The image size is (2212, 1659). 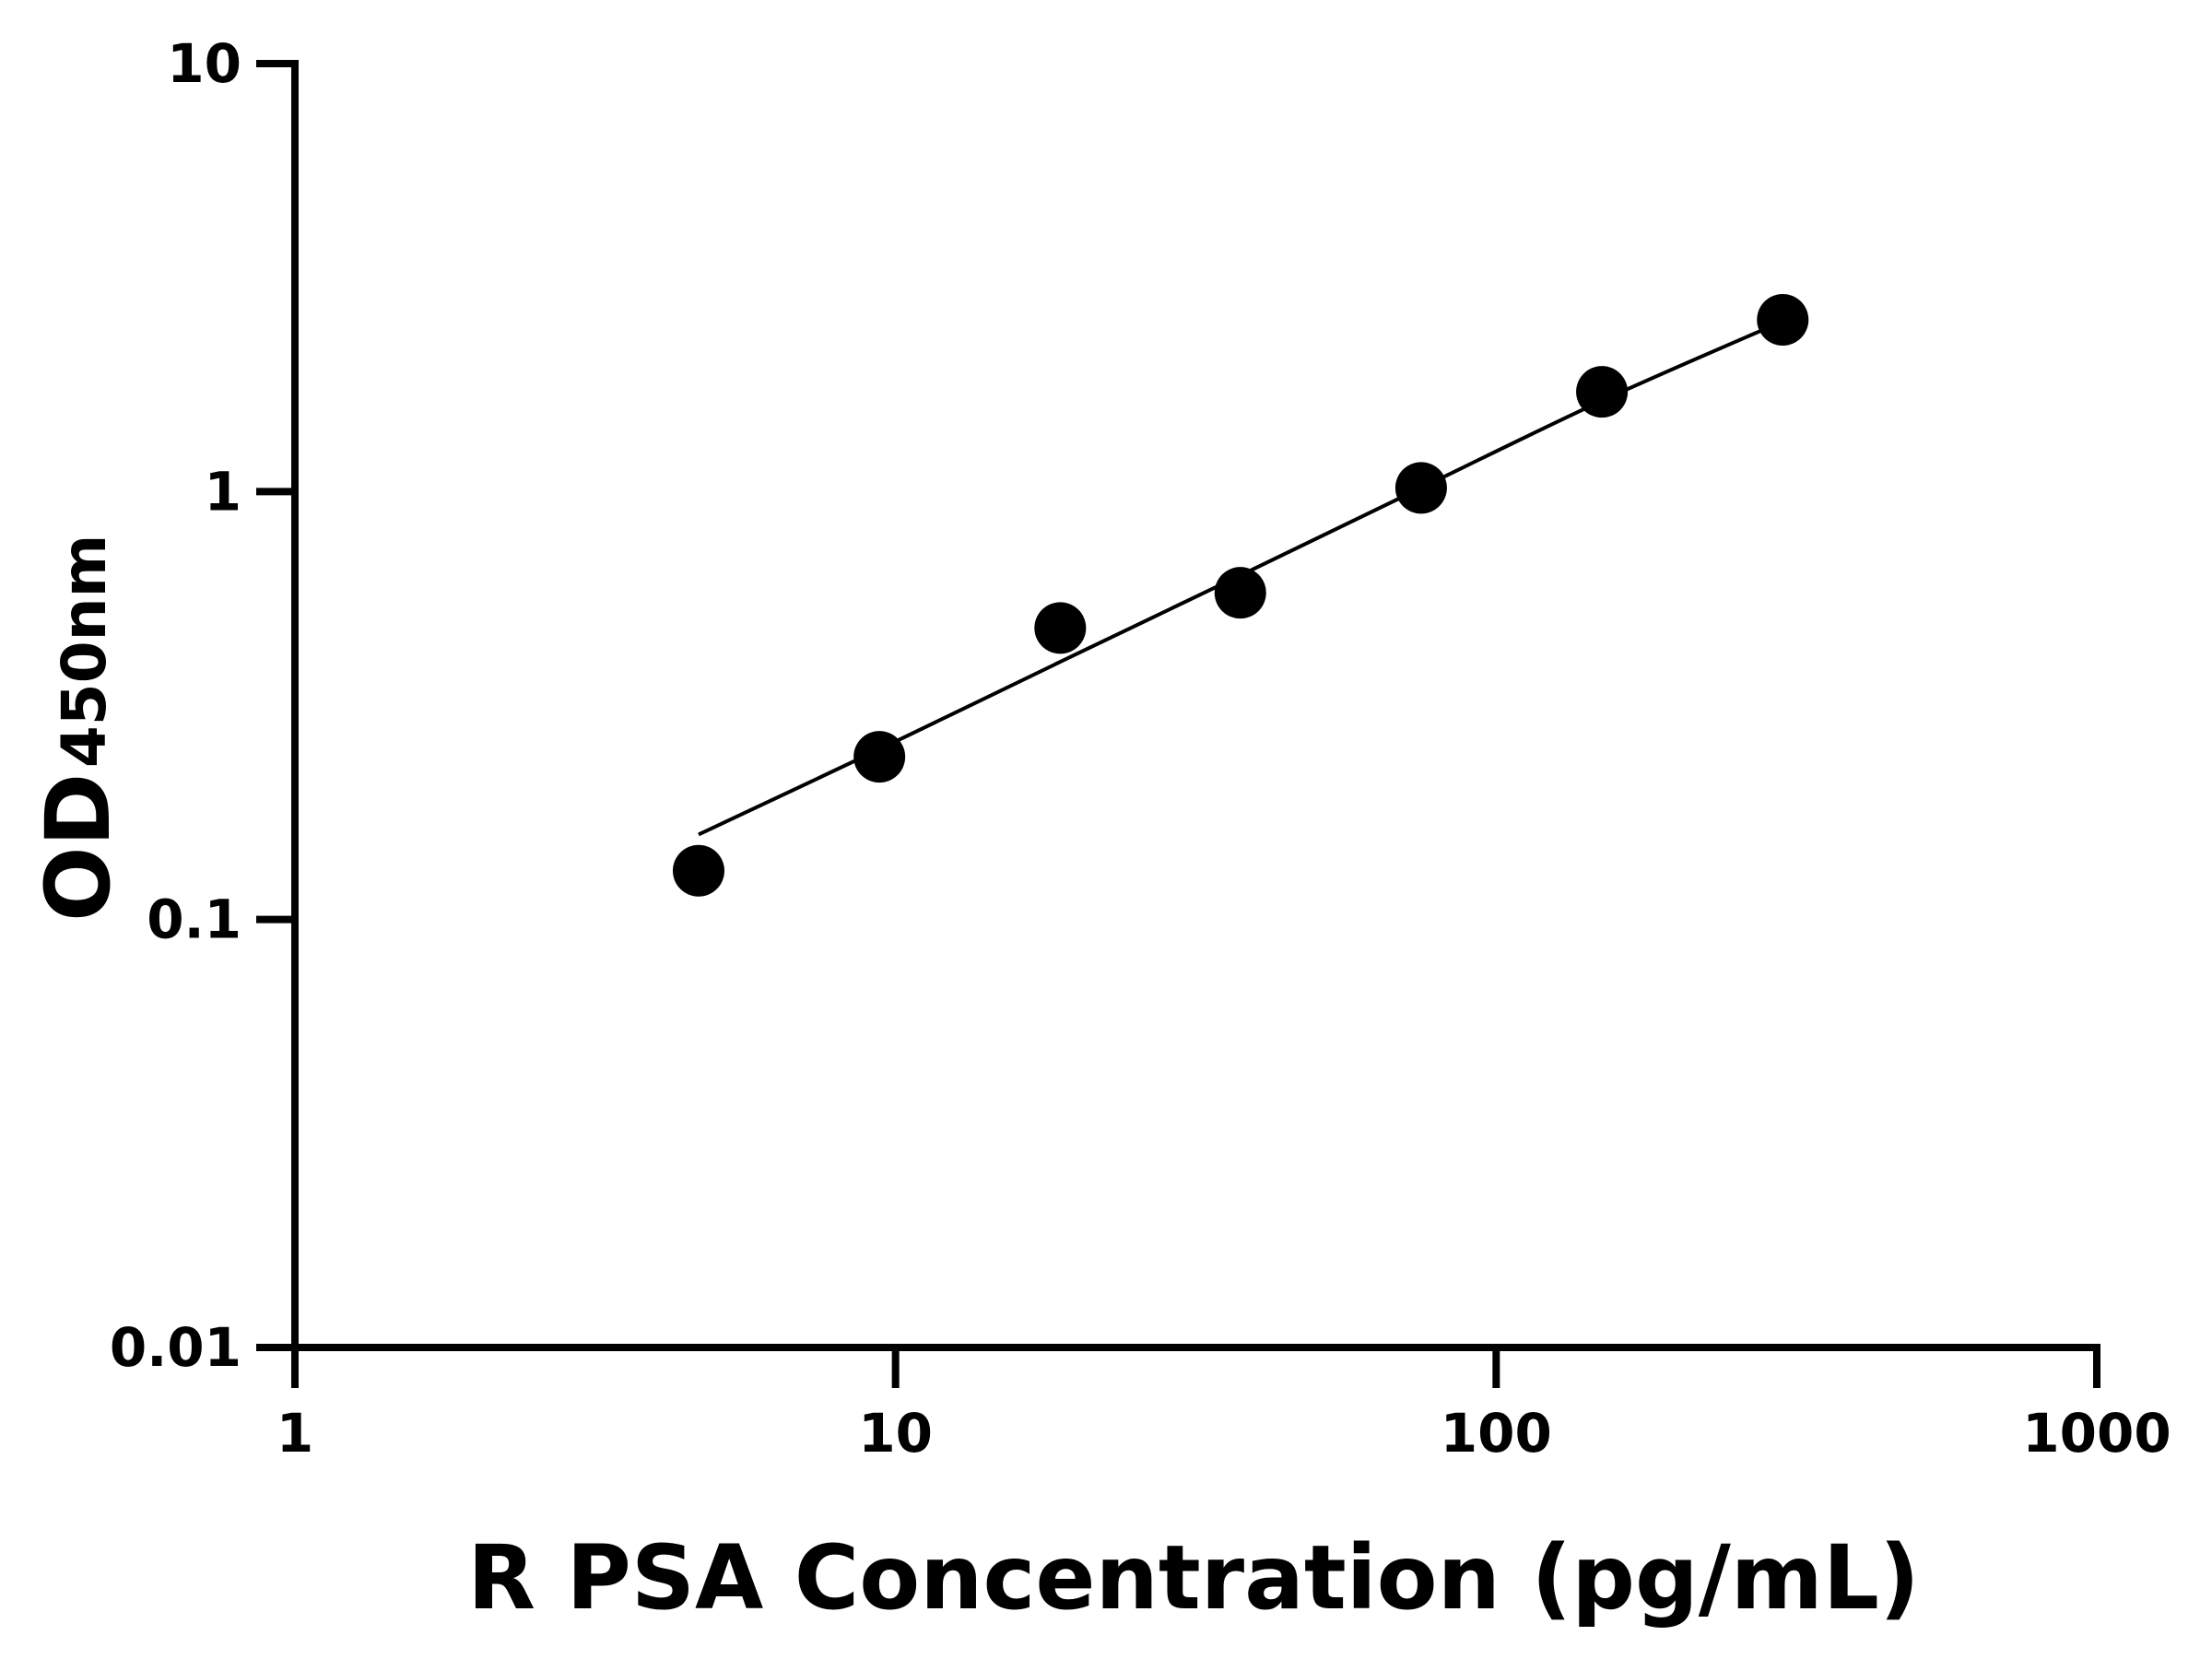 I want to click on y-axis-title-main: OD, so click(x=78, y=847).